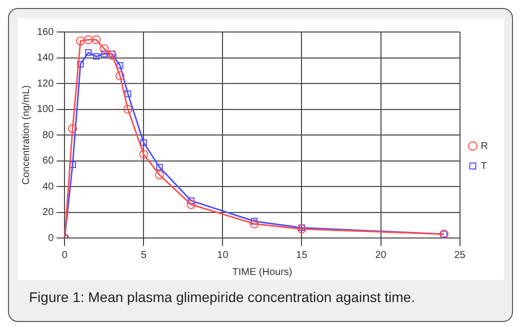 The height and width of the screenshot is (332, 523). Describe the element at coordinates (302, 255) in the screenshot. I see `x-tick-label: 15` at that location.